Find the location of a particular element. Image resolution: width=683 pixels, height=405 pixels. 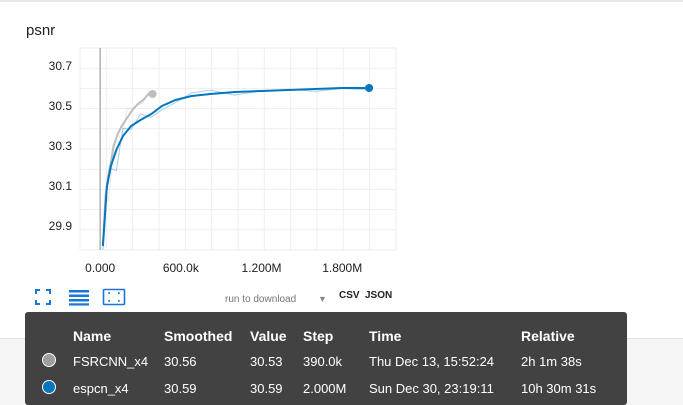

csv-link: CSV is located at coordinates (349, 295).